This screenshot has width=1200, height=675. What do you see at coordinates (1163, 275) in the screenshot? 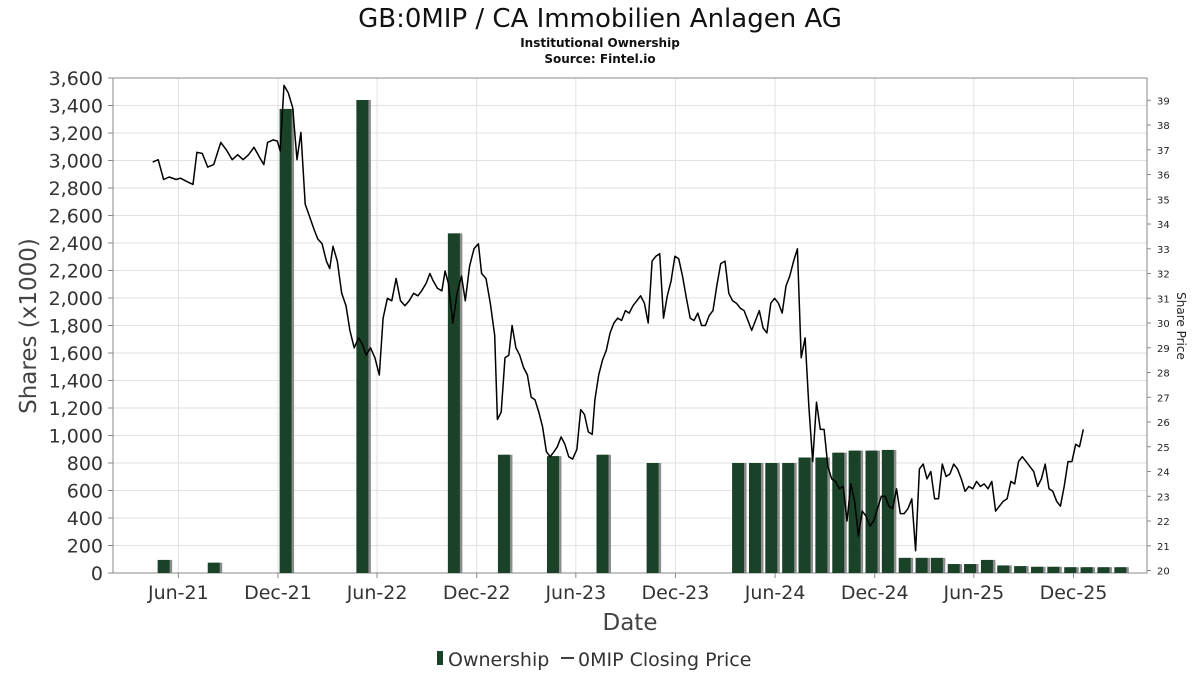
I see `y2-tick-label: 32` at bounding box center [1163, 275].